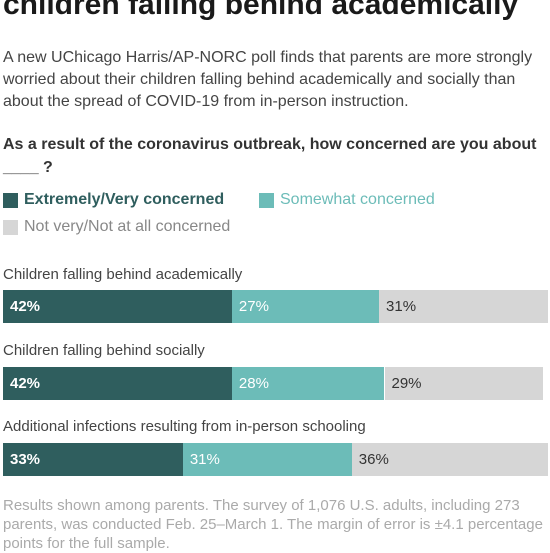 This screenshot has height=553, width=550. I want to click on bar-segment-not: 31%, so click(463, 306).